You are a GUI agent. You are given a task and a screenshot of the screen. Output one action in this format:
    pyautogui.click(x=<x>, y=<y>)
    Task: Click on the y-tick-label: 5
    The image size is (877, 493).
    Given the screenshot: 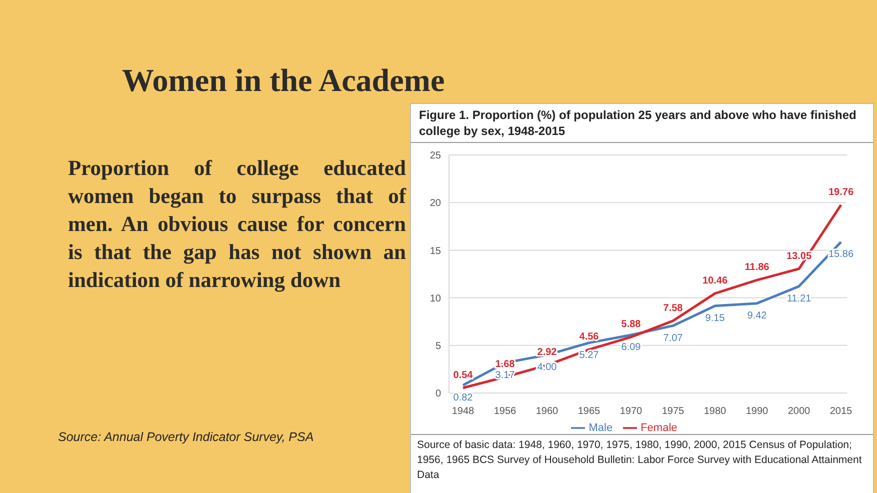 What is the action you would take?
    pyautogui.click(x=438, y=346)
    